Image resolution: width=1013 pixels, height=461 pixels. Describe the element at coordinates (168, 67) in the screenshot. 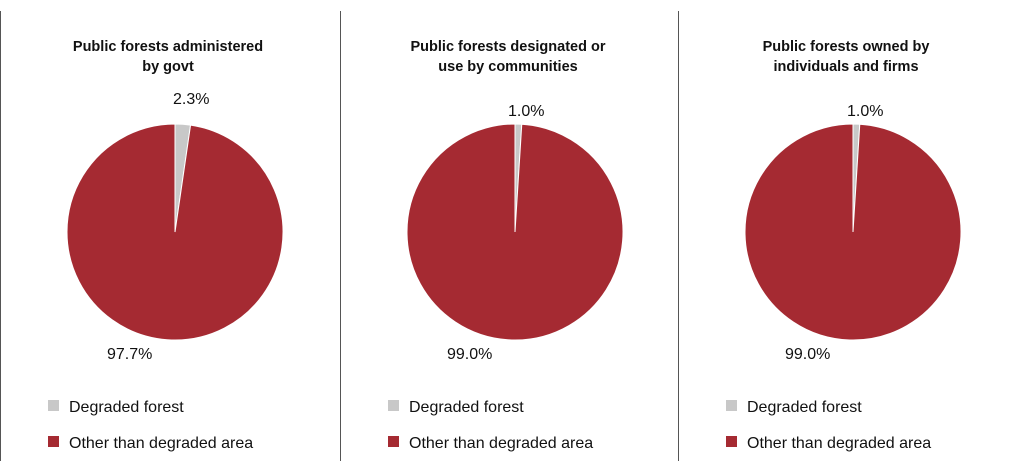

I see `chart-title-line: by govt` at that location.